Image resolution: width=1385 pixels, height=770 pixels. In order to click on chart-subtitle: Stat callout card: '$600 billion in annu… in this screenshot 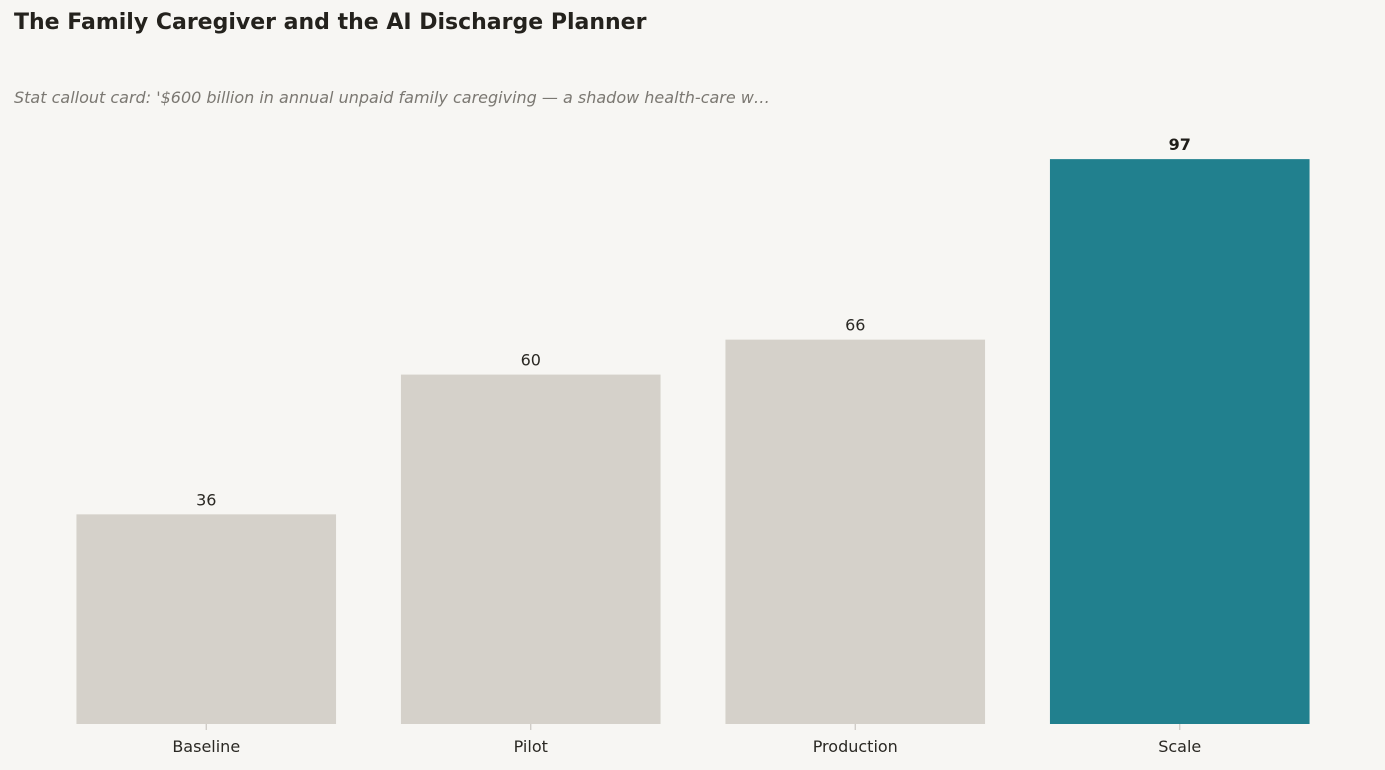, I will do `click(392, 97)`.